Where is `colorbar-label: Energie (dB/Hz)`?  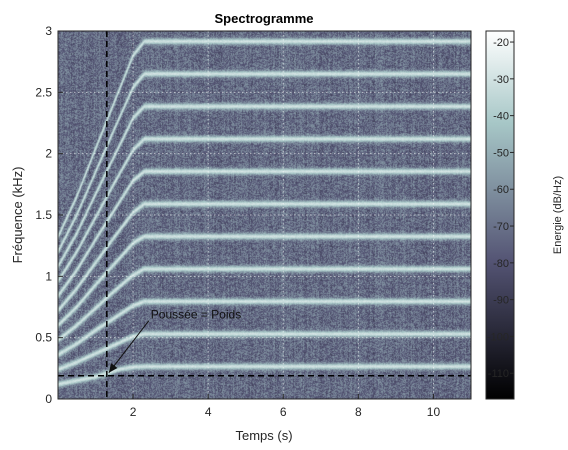 colorbar-label: Energie (dB/Hz) is located at coordinates (558, 215).